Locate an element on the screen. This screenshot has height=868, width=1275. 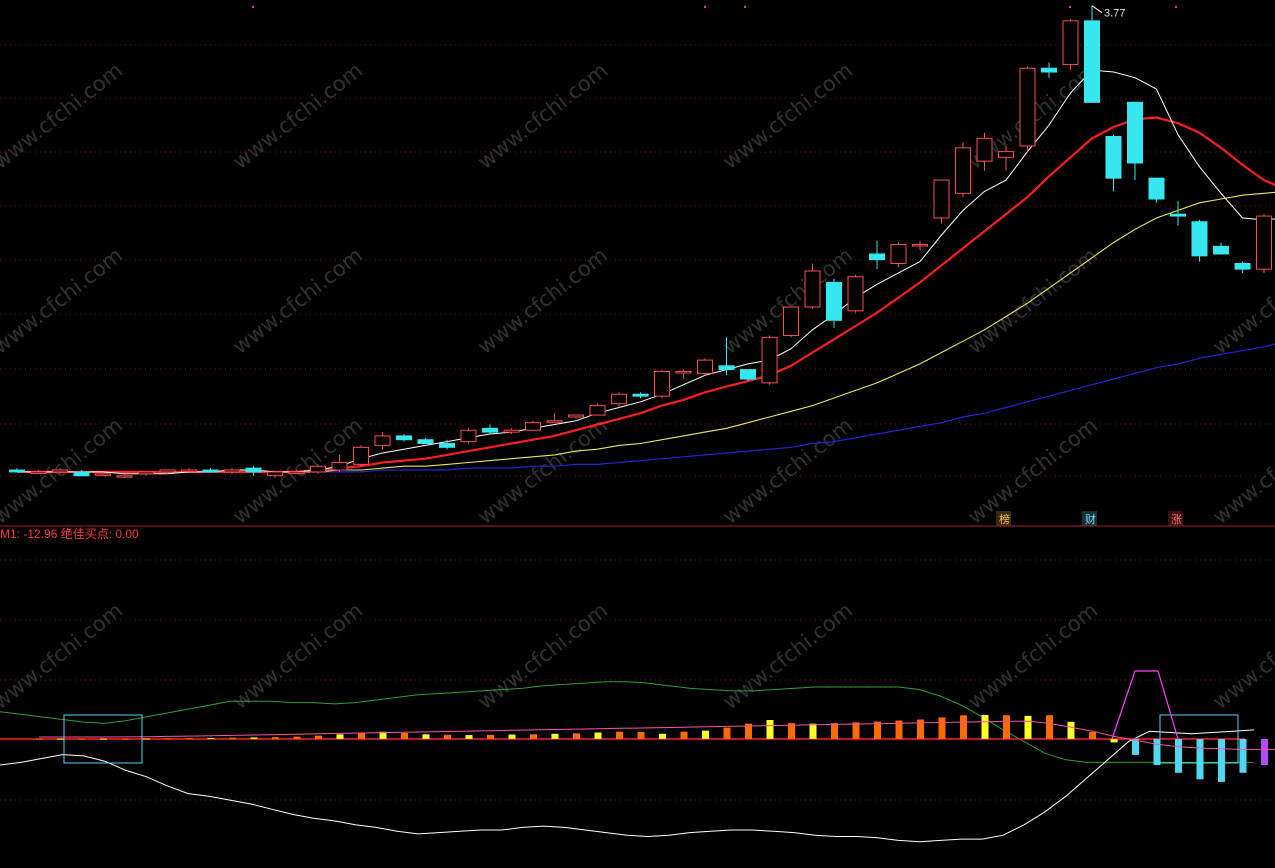
ma60-layer-path is located at coordinates (646, 408).